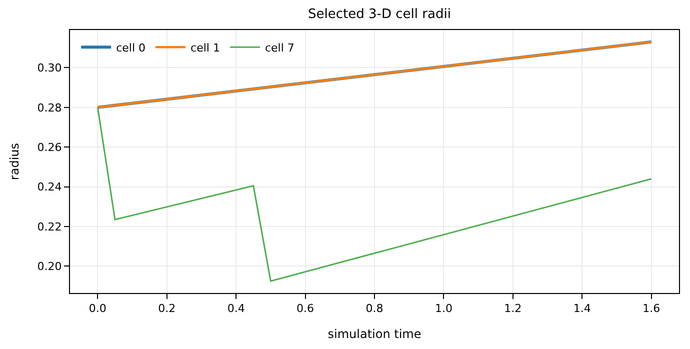 The image size is (690, 349). What do you see at coordinates (651, 309) in the screenshot?
I see `x-tick-label: 1.6` at bounding box center [651, 309].